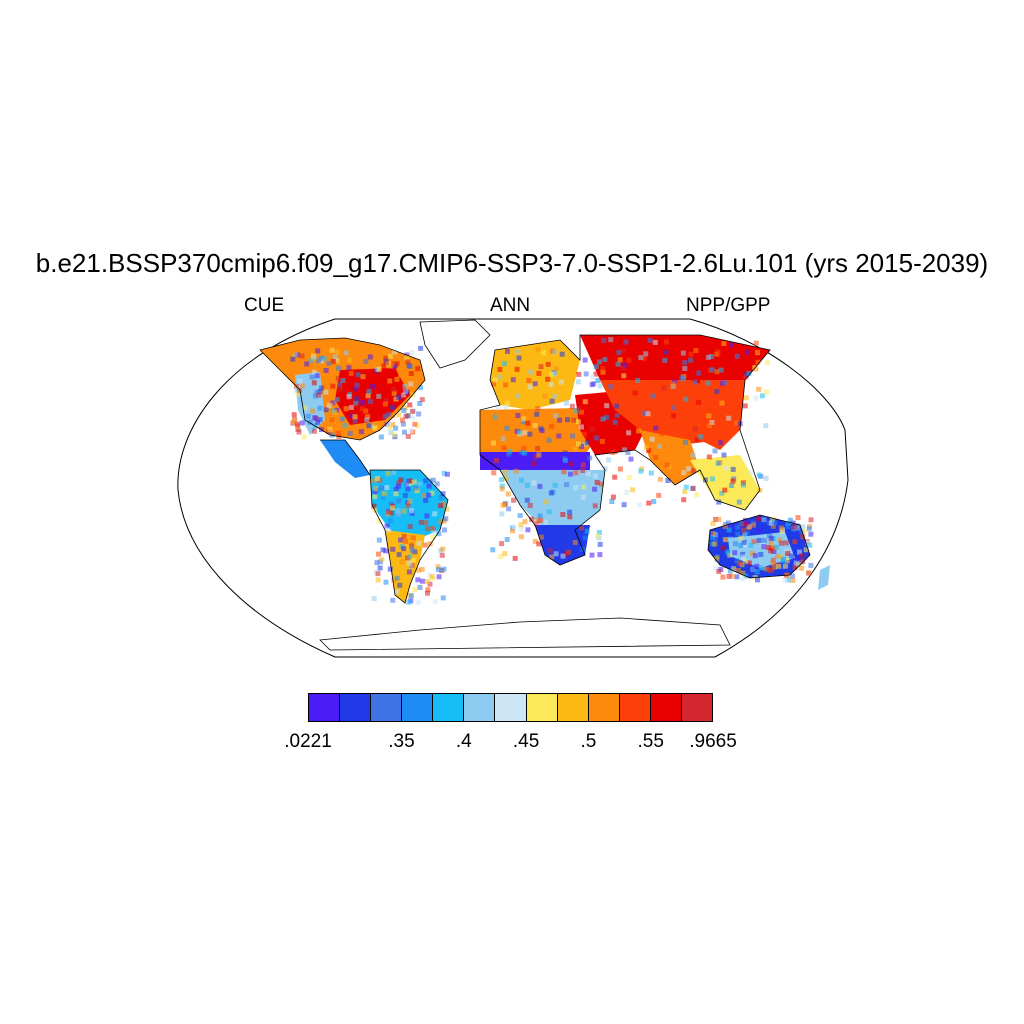  What do you see at coordinates (401, 741) in the screenshot?
I see `colorbar-label: .35` at bounding box center [401, 741].